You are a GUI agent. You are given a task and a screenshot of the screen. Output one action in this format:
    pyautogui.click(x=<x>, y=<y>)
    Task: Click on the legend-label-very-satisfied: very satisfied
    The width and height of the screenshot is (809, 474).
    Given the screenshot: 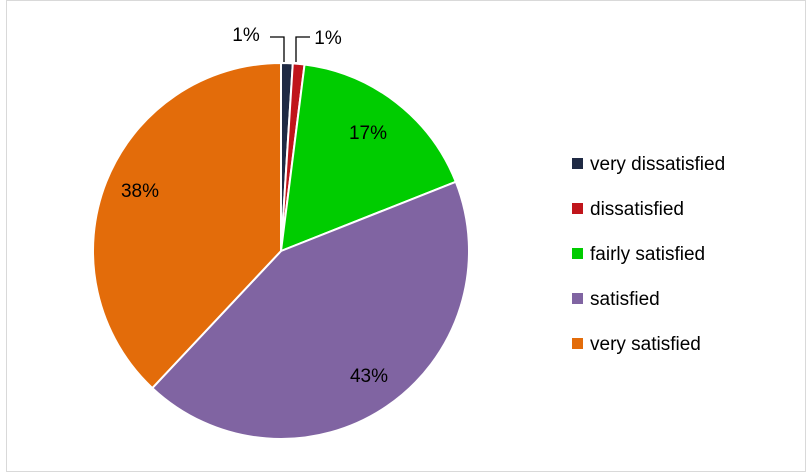 What is the action you would take?
    pyautogui.click(x=645, y=344)
    